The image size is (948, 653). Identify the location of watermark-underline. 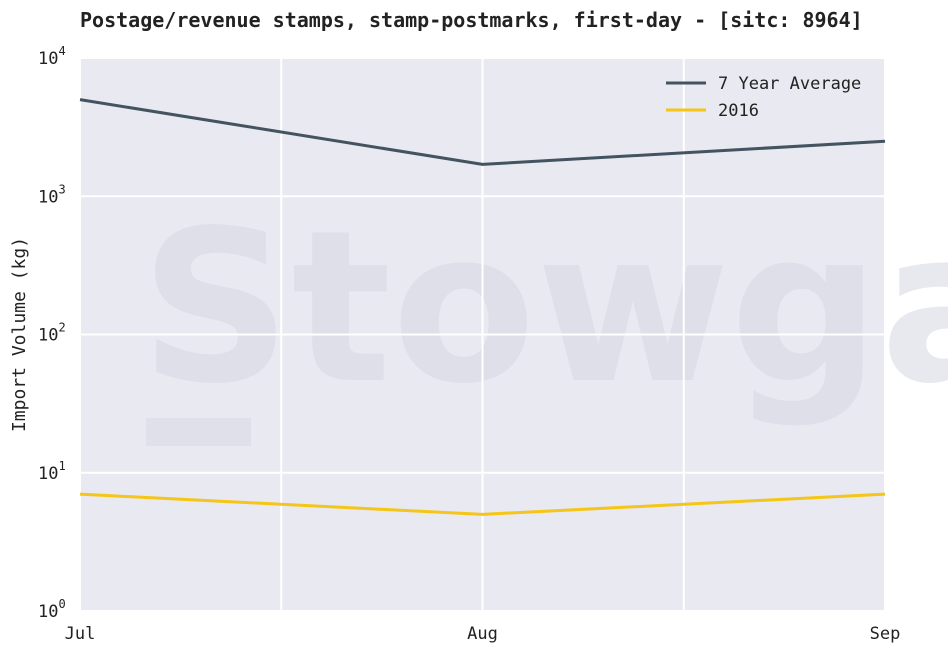
(198, 432).